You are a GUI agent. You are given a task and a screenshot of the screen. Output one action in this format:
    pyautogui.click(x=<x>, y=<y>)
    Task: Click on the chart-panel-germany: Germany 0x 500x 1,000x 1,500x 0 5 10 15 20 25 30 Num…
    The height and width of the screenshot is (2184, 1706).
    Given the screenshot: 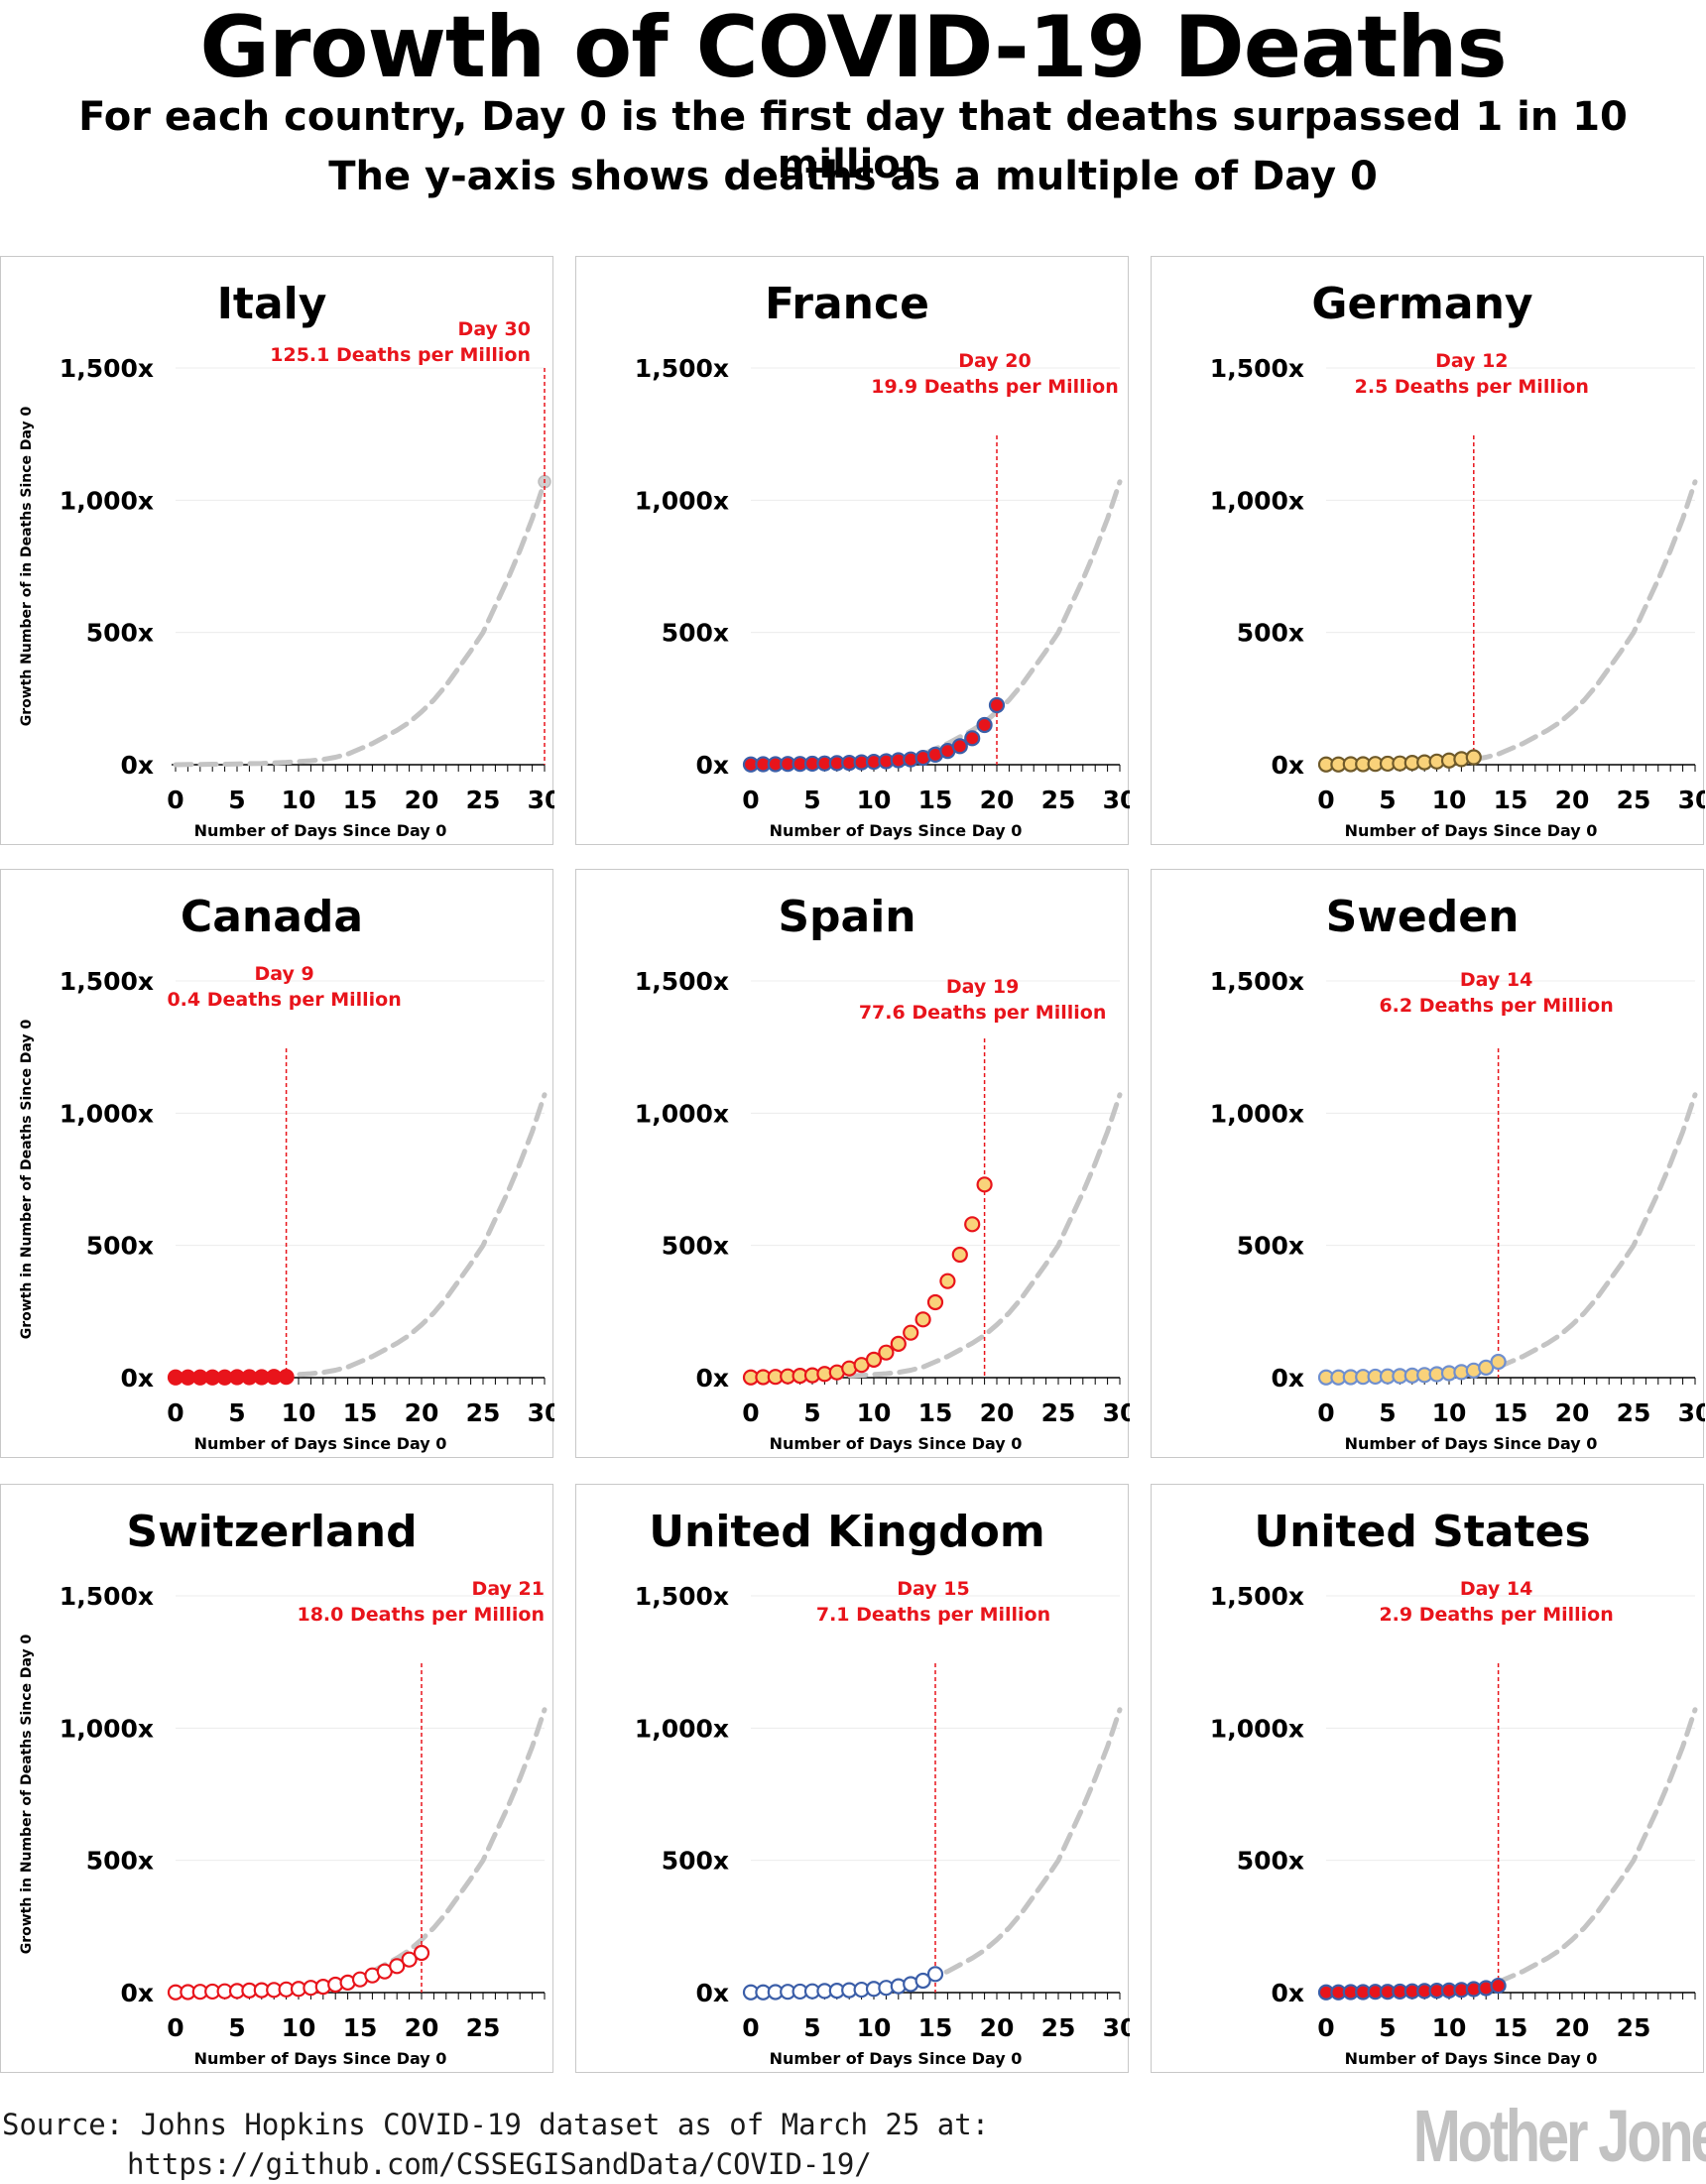 What is the action you would take?
    pyautogui.click(x=1428, y=550)
    